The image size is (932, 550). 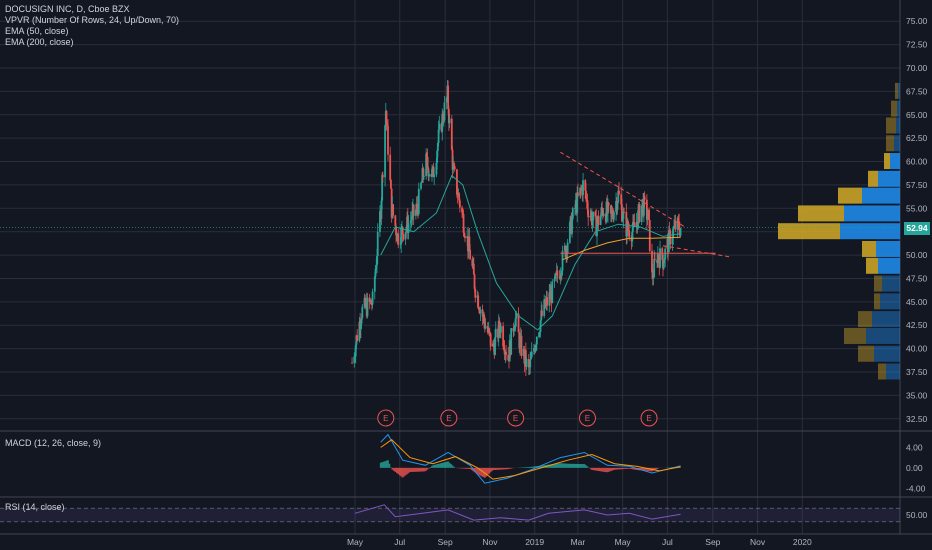 I want to click on x-tick-label: Jul, so click(x=399, y=542).